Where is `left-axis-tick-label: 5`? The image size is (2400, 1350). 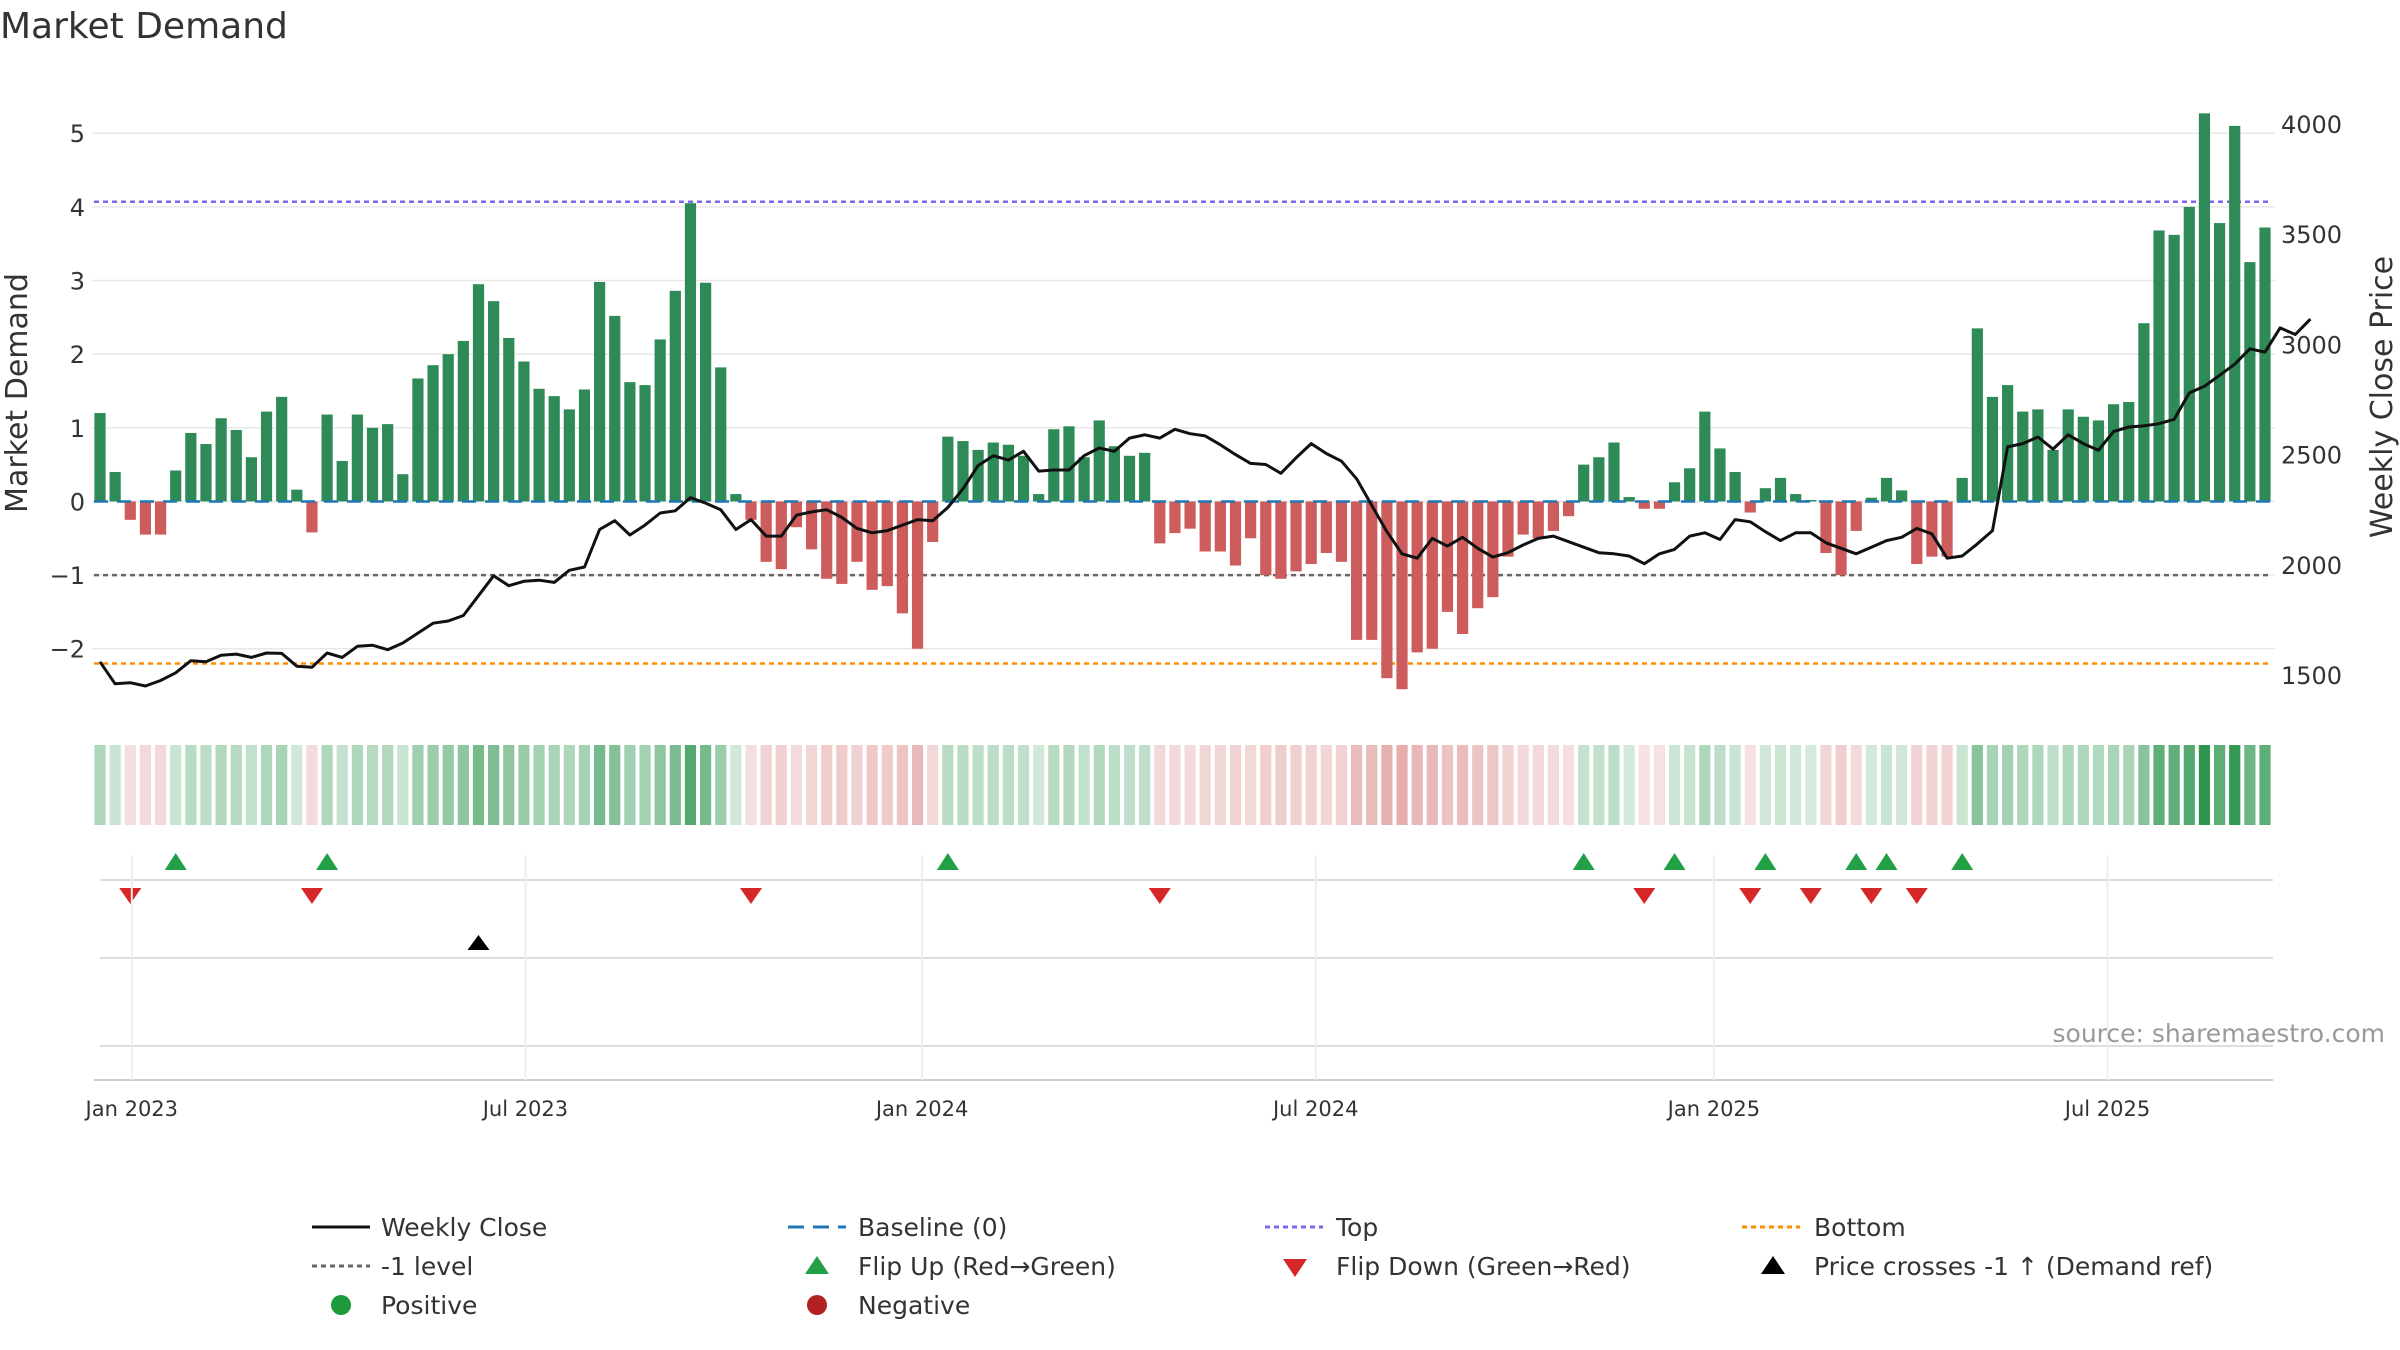 left-axis-tick-label: 5 is located at coordinates (77, 134).